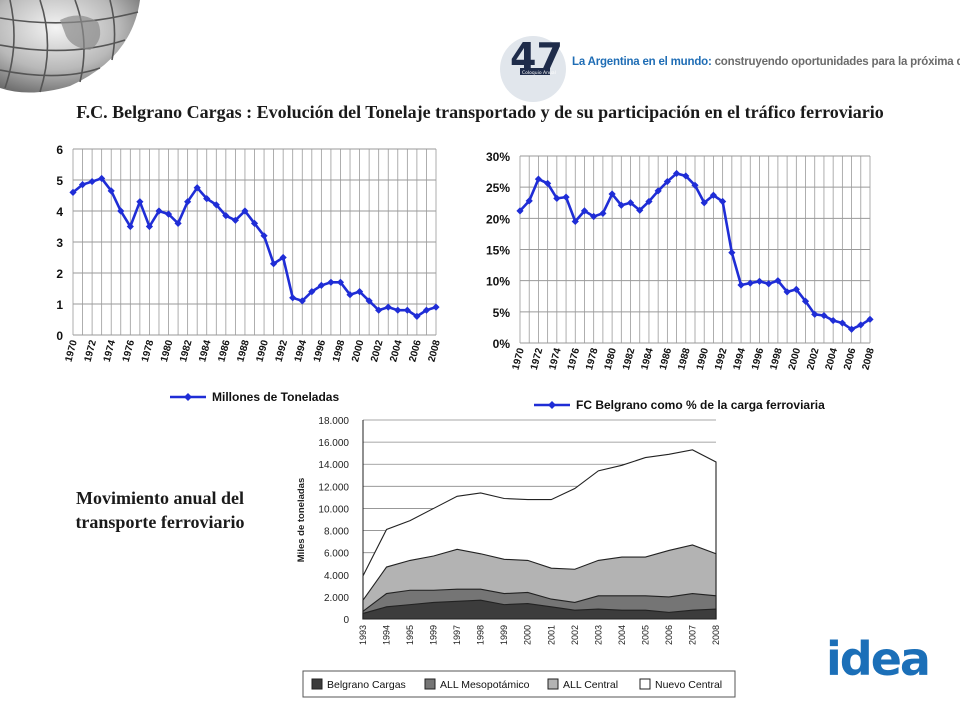  What do you see at coordinates (498, 251) in the screenshot?
I see `y-tick-label: 15%` at bounding box center [498, 251].